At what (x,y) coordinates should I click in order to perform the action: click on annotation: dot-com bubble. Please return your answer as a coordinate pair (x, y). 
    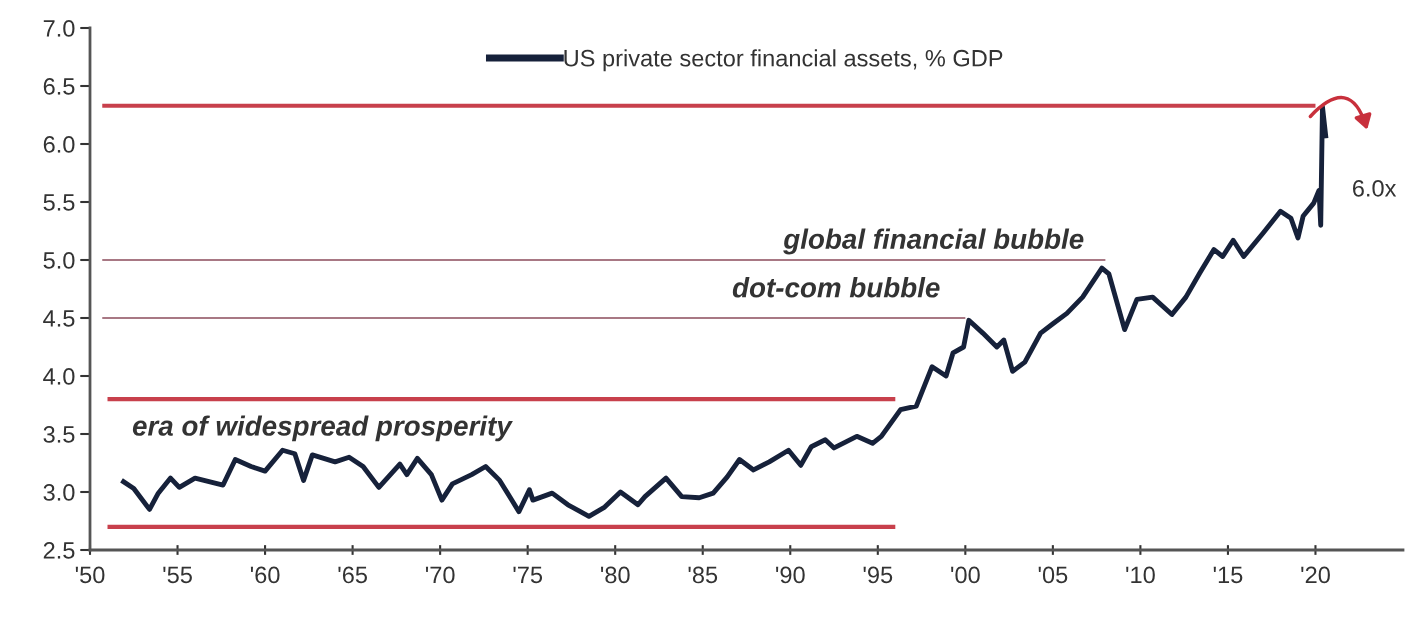
    Looking at the image, I should click on (836, 287).